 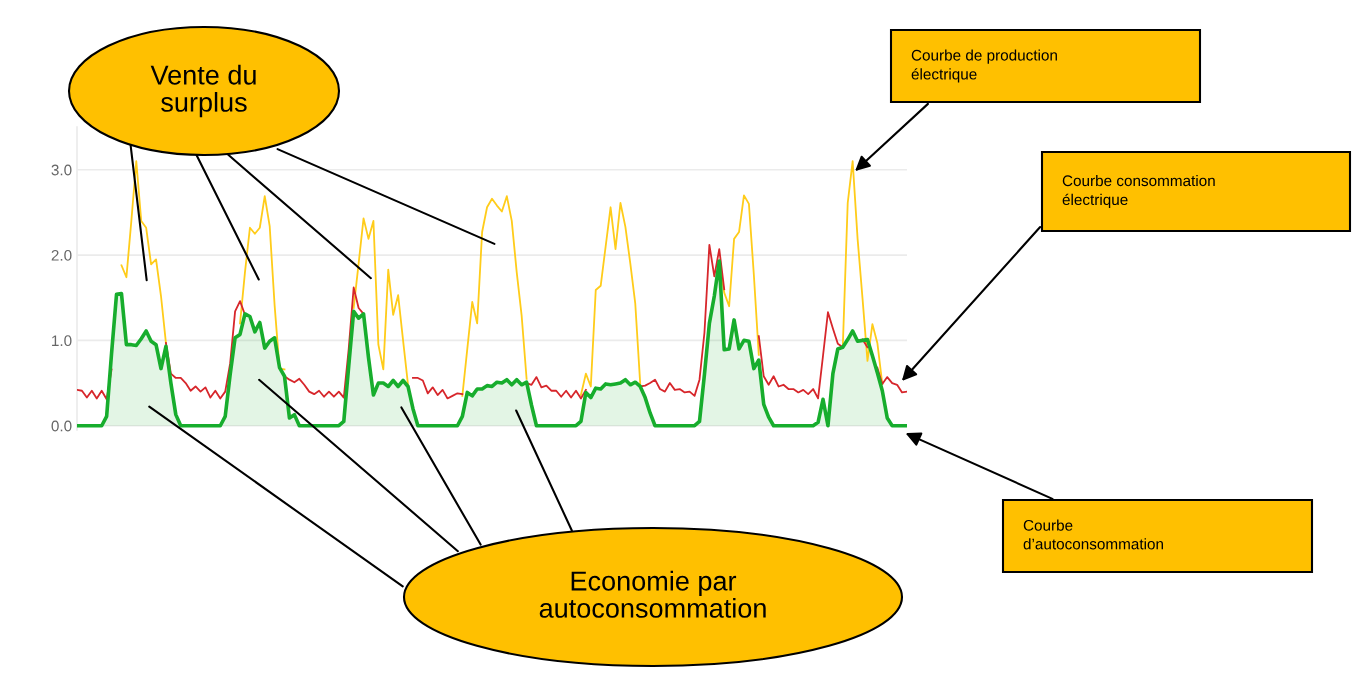 What do you see at coordinates (62, 341) in the screenshot?
I see `y-tick-label: 1.0` at bounding box center [62, 341].